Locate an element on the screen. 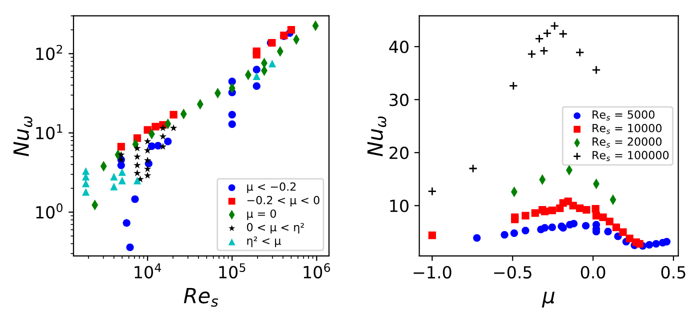 Image resolution: width=700 pixels, height=311 pixels. legend-label: Re$_{s}$ = 100000 is located at coordinates (630, 156).